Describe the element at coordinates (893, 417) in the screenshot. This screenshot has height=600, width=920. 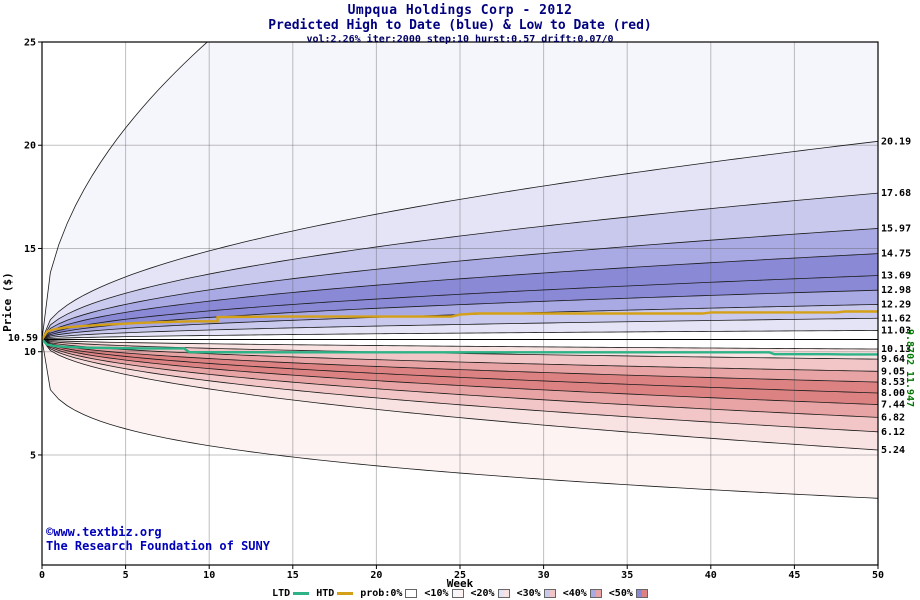
I see `band-end-label: 6.82` at that location.